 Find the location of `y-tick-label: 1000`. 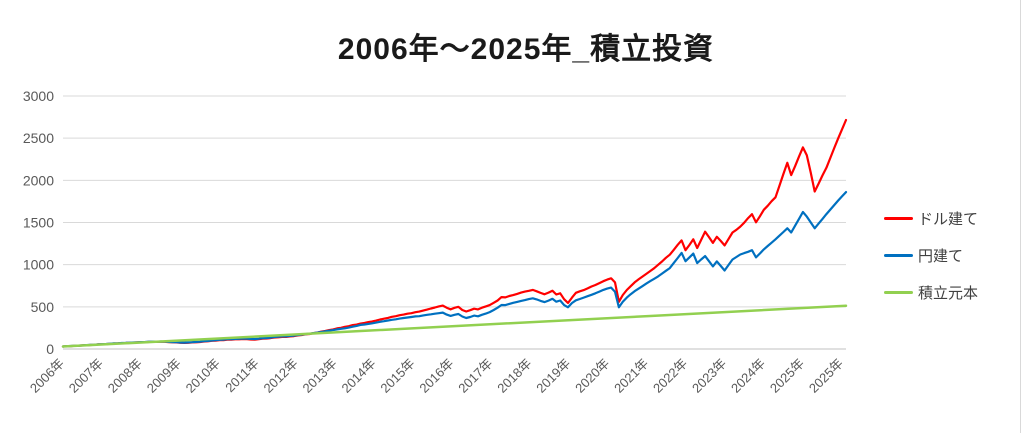

y-tick-label: 1000 is located at coordinates (38, 265).